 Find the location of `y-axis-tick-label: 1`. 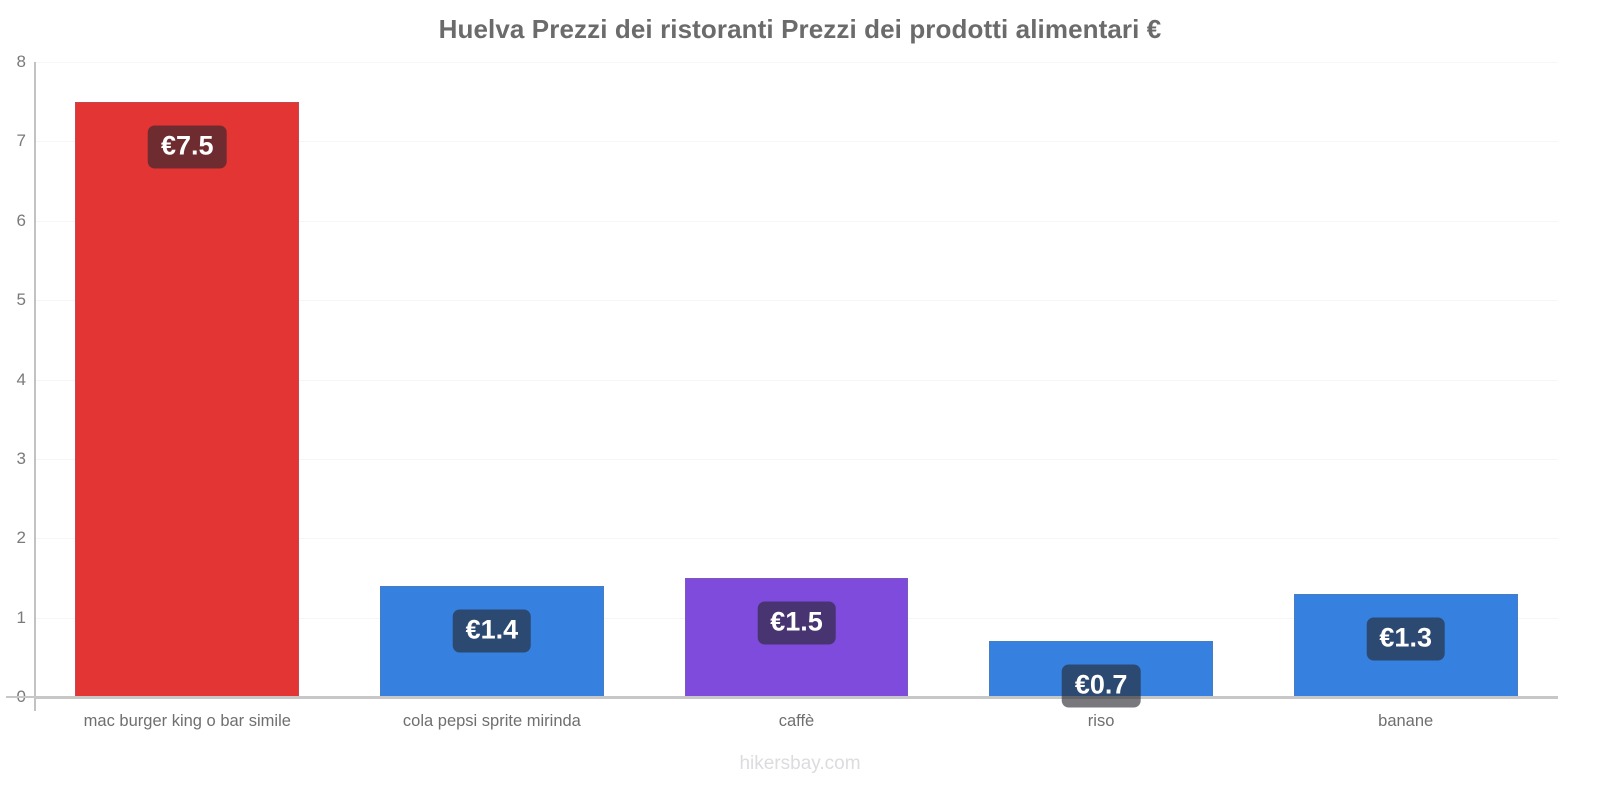

y-axis-tick-label: 1 is located at coordinates (21, 617).